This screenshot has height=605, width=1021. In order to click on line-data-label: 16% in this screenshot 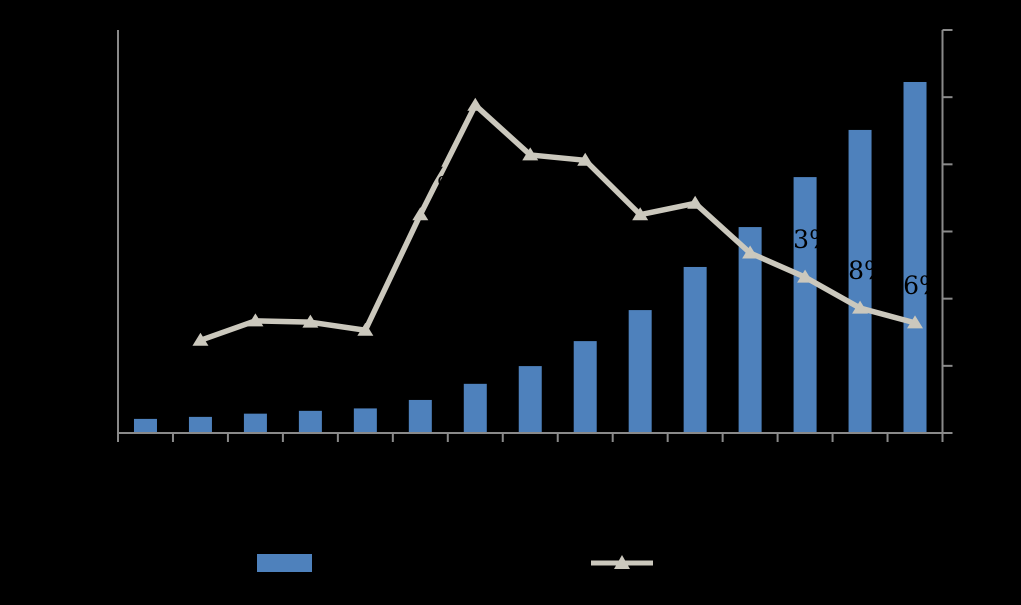, I will do `click(915, 285)`.